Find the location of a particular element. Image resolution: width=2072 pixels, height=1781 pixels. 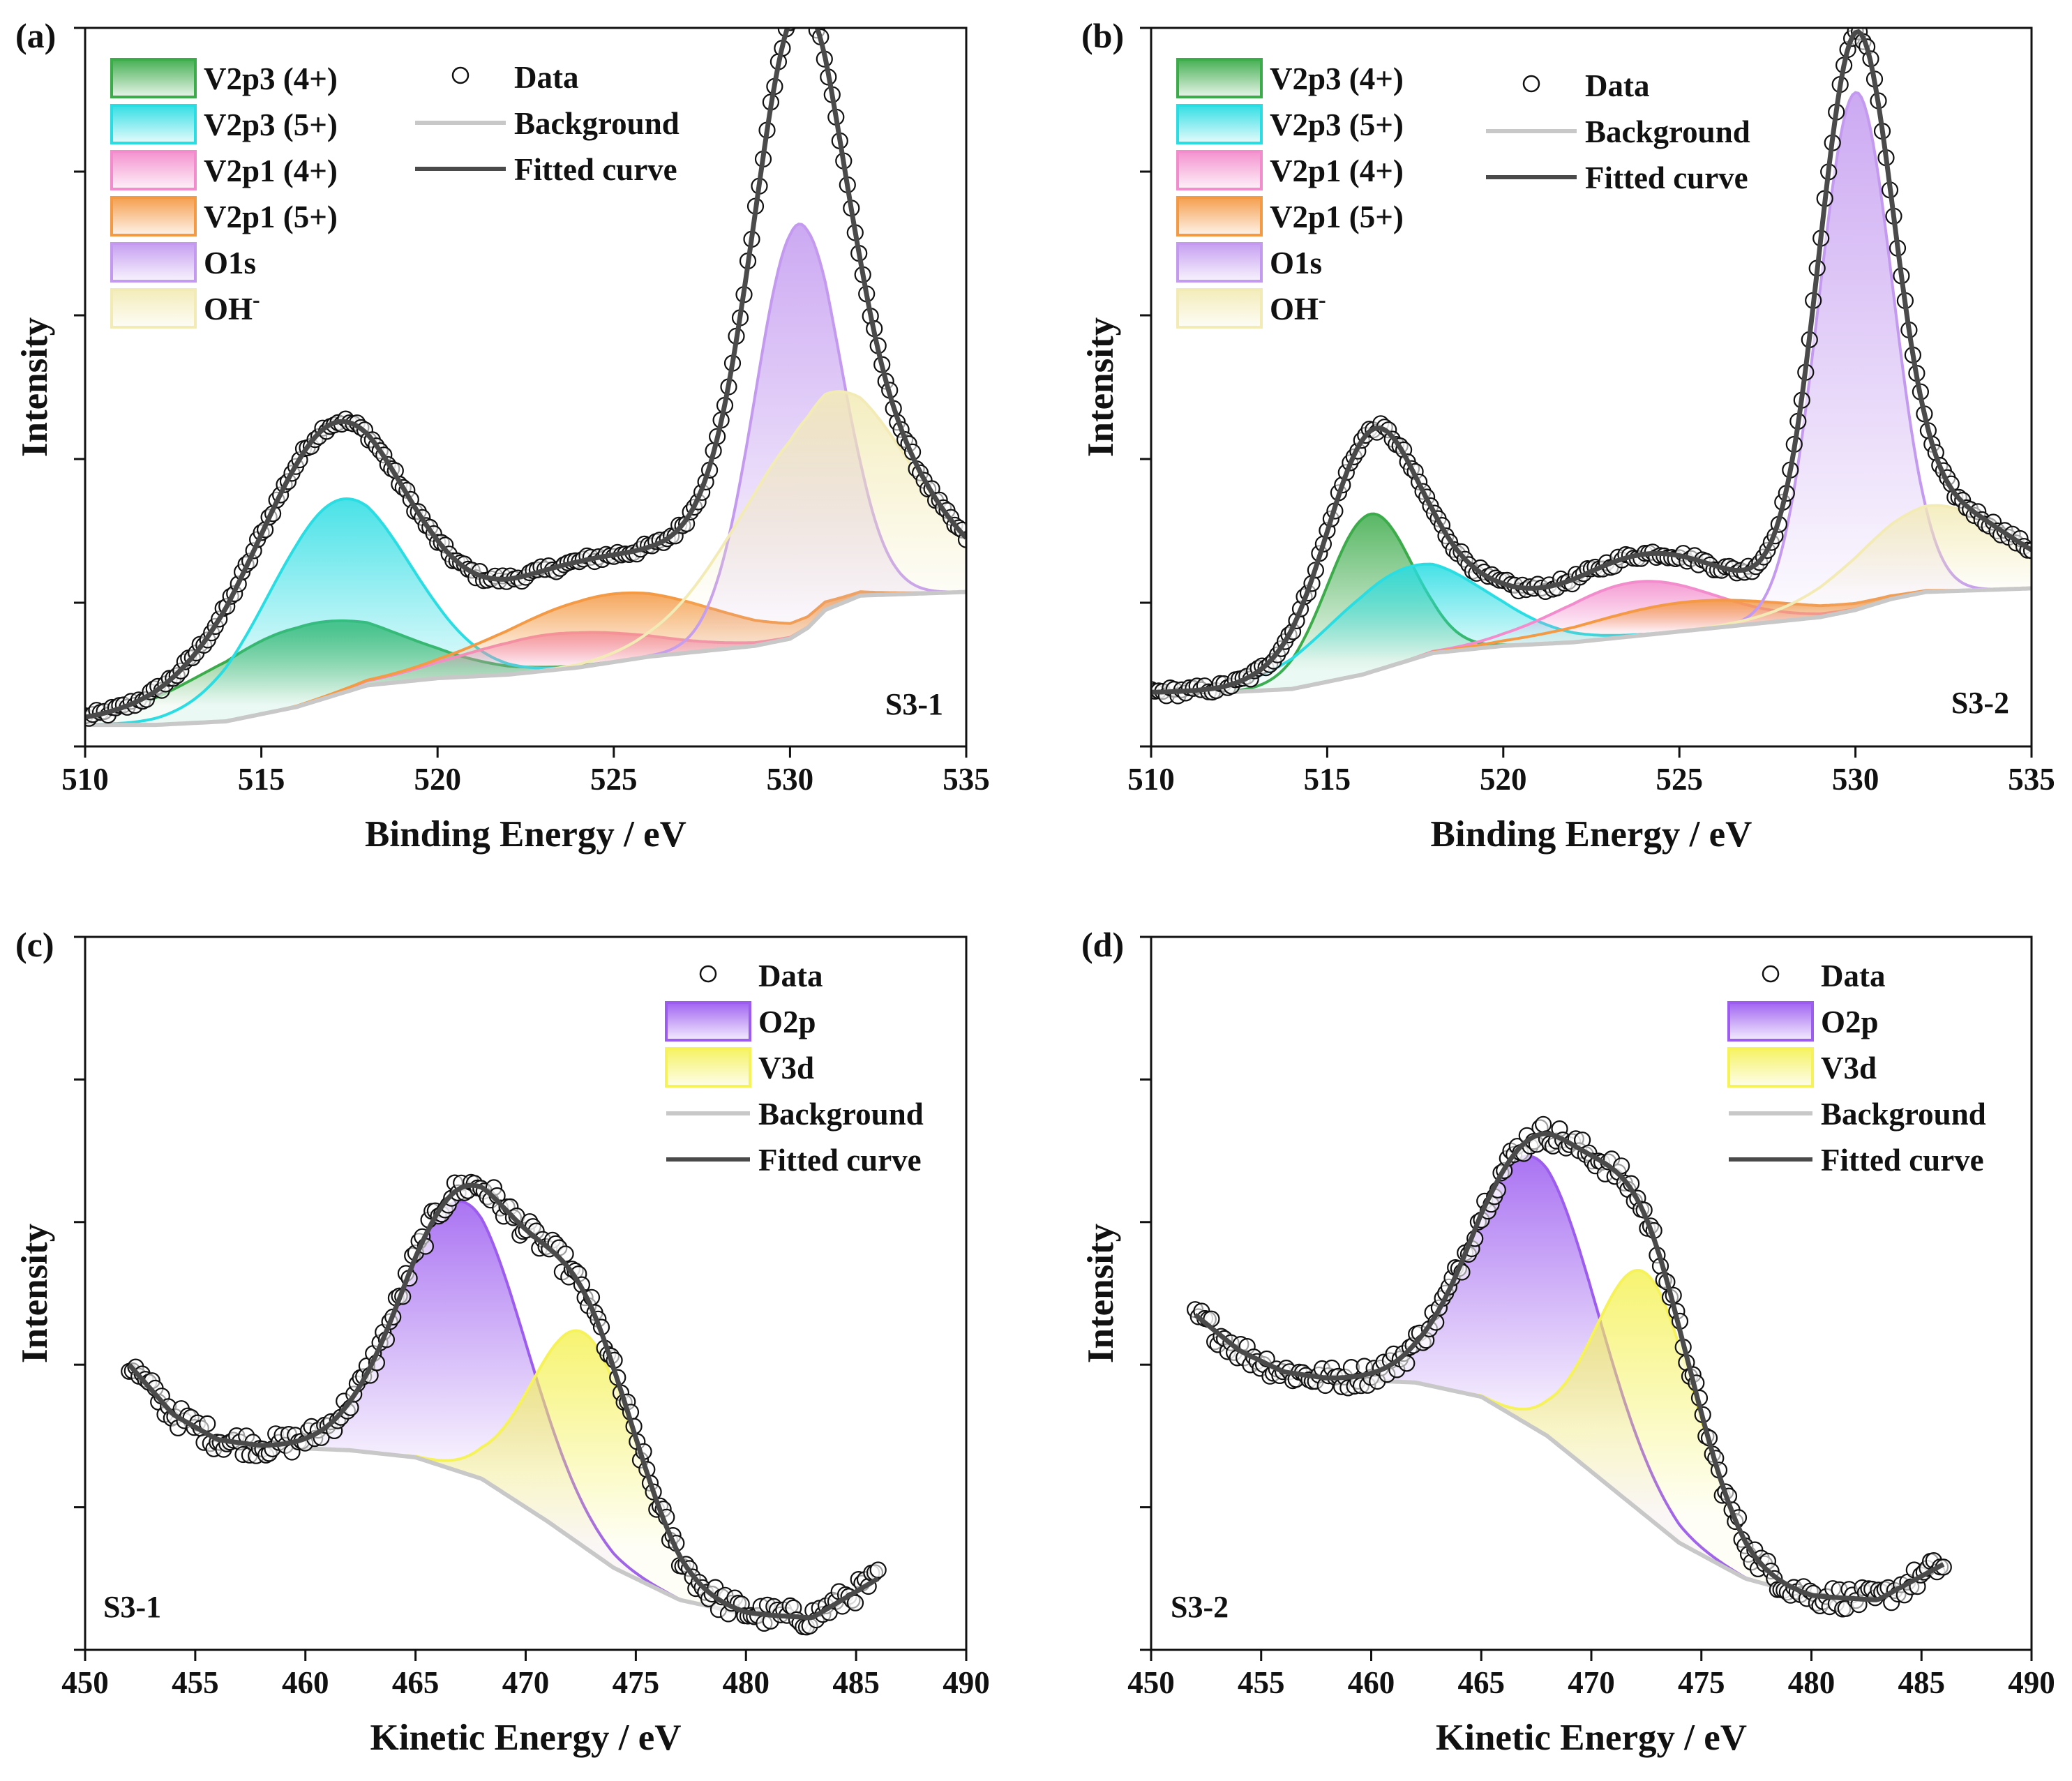

legend-item-v3d: V3d is located at coordinates (1802, 1067).